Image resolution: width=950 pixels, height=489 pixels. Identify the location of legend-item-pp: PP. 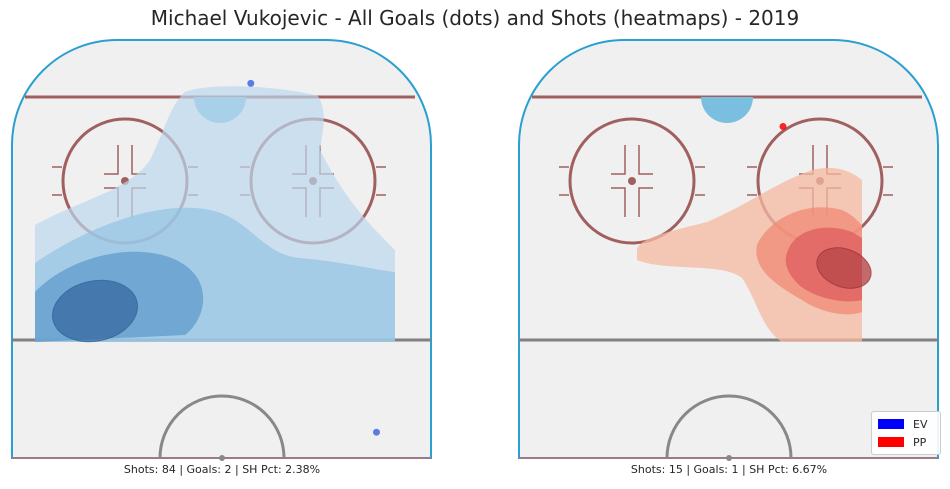
(902, 442).